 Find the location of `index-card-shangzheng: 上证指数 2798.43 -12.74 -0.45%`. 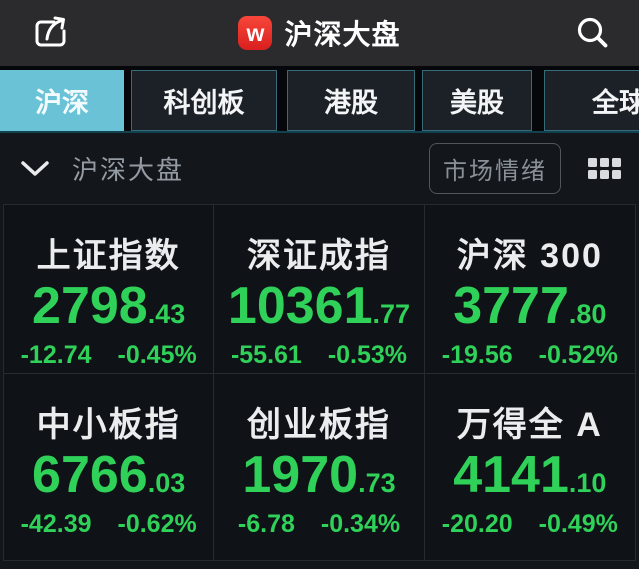

index-card-shangzheng: 上证指数 2798.43 -12.74 -0.45% is located at coordinates (109, 289).